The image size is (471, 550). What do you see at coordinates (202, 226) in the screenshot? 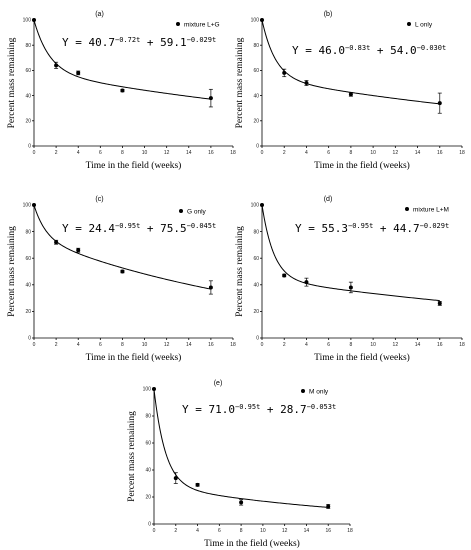
I see `equation-exponent: −0.045t` at bounding box center [202, 226].